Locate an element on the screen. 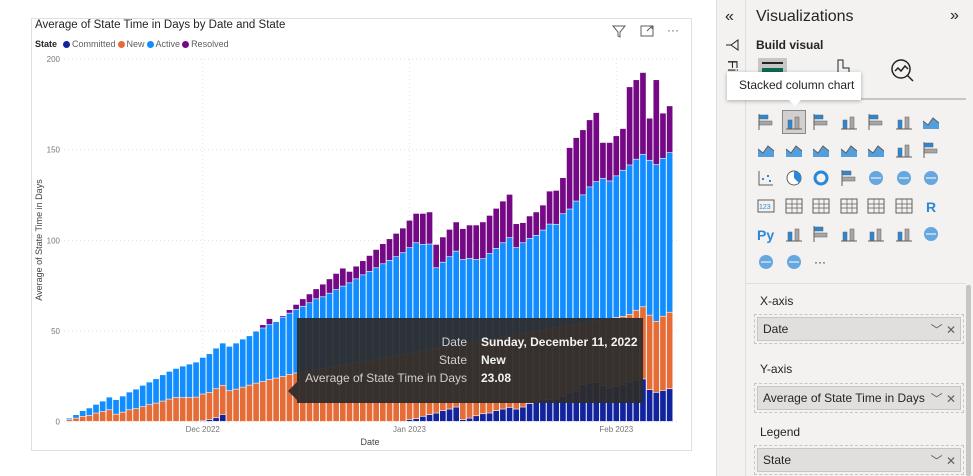 The image size is (973, 476). legend-item-active: Active is located at coordinates (163, 44).